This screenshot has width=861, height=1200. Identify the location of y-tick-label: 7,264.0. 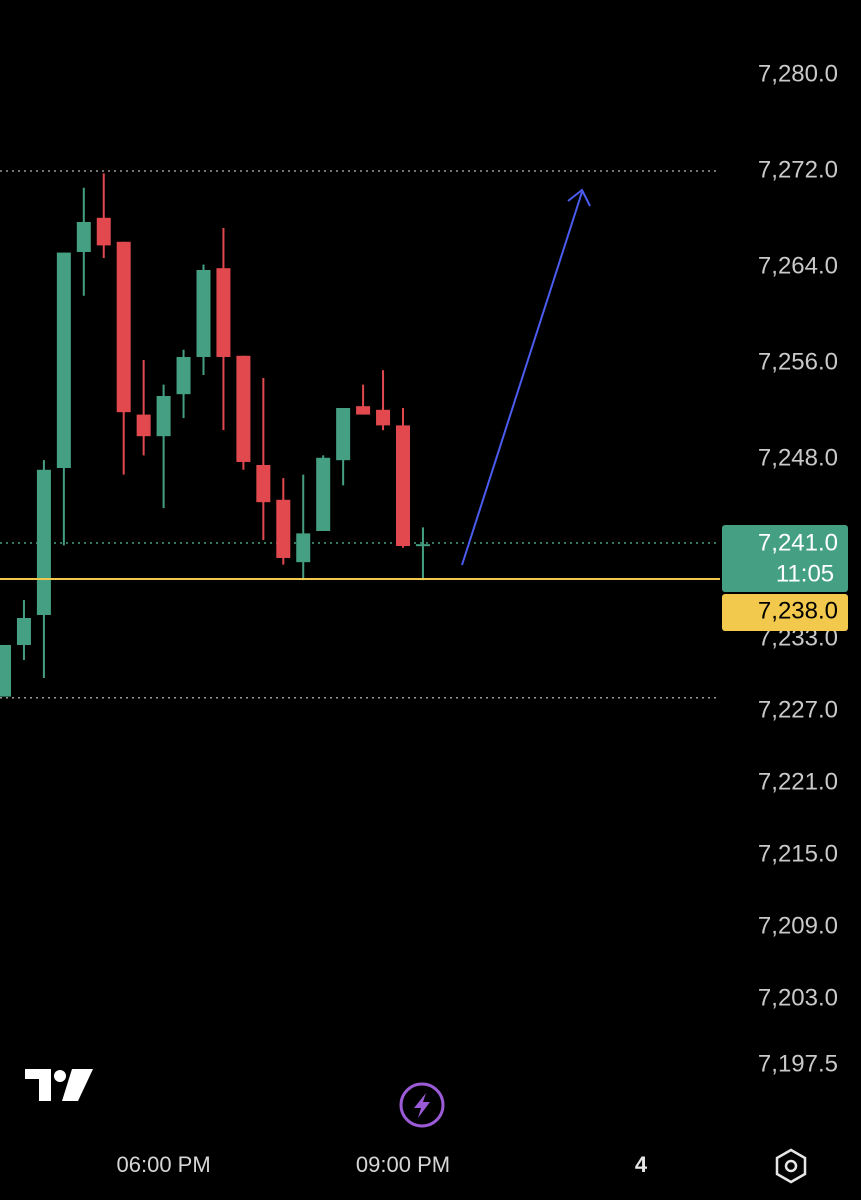
(798, 265).